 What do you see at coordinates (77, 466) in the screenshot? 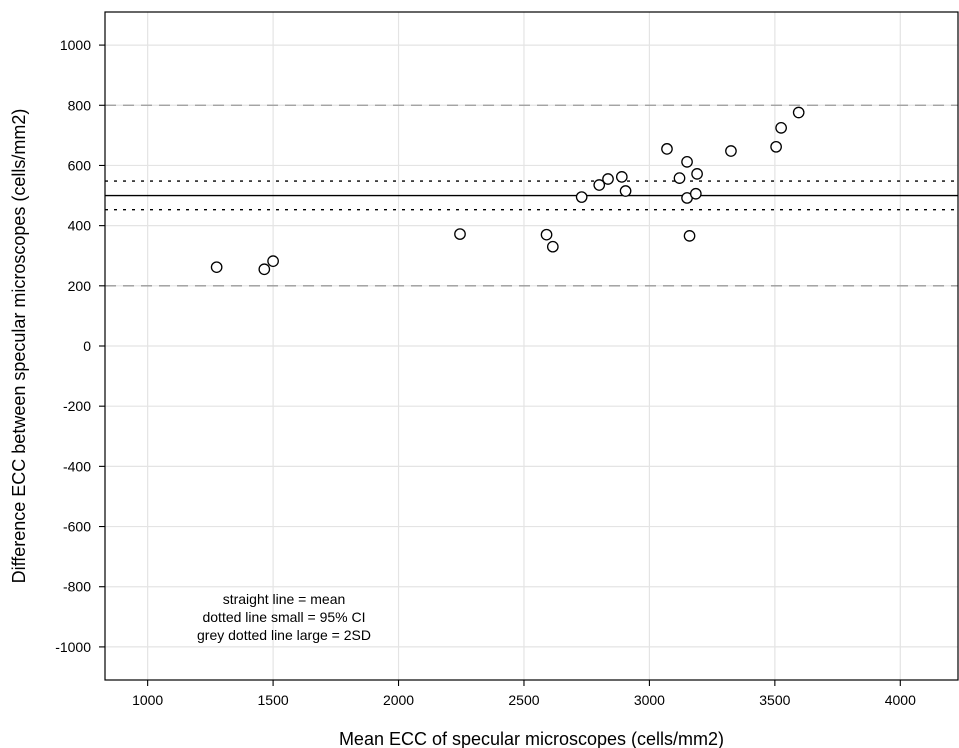
I see `y-tick-label: -400` at bounding box center [77, 466].